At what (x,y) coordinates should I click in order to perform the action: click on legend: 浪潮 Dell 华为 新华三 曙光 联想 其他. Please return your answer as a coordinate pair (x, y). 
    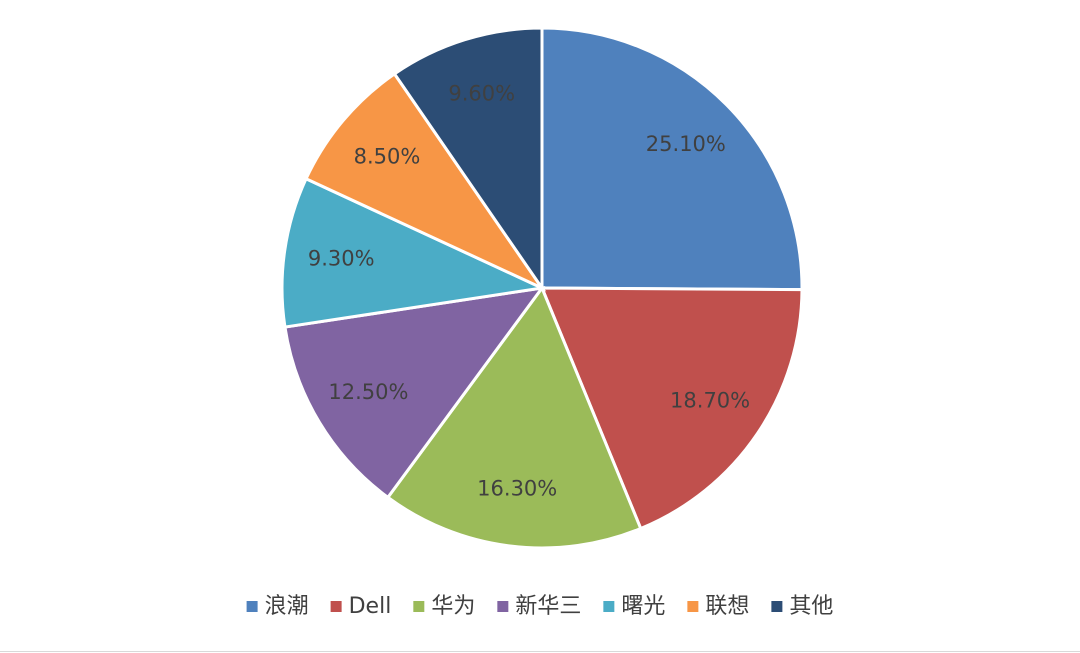
    Looking at the image, I should click on (539, 606).